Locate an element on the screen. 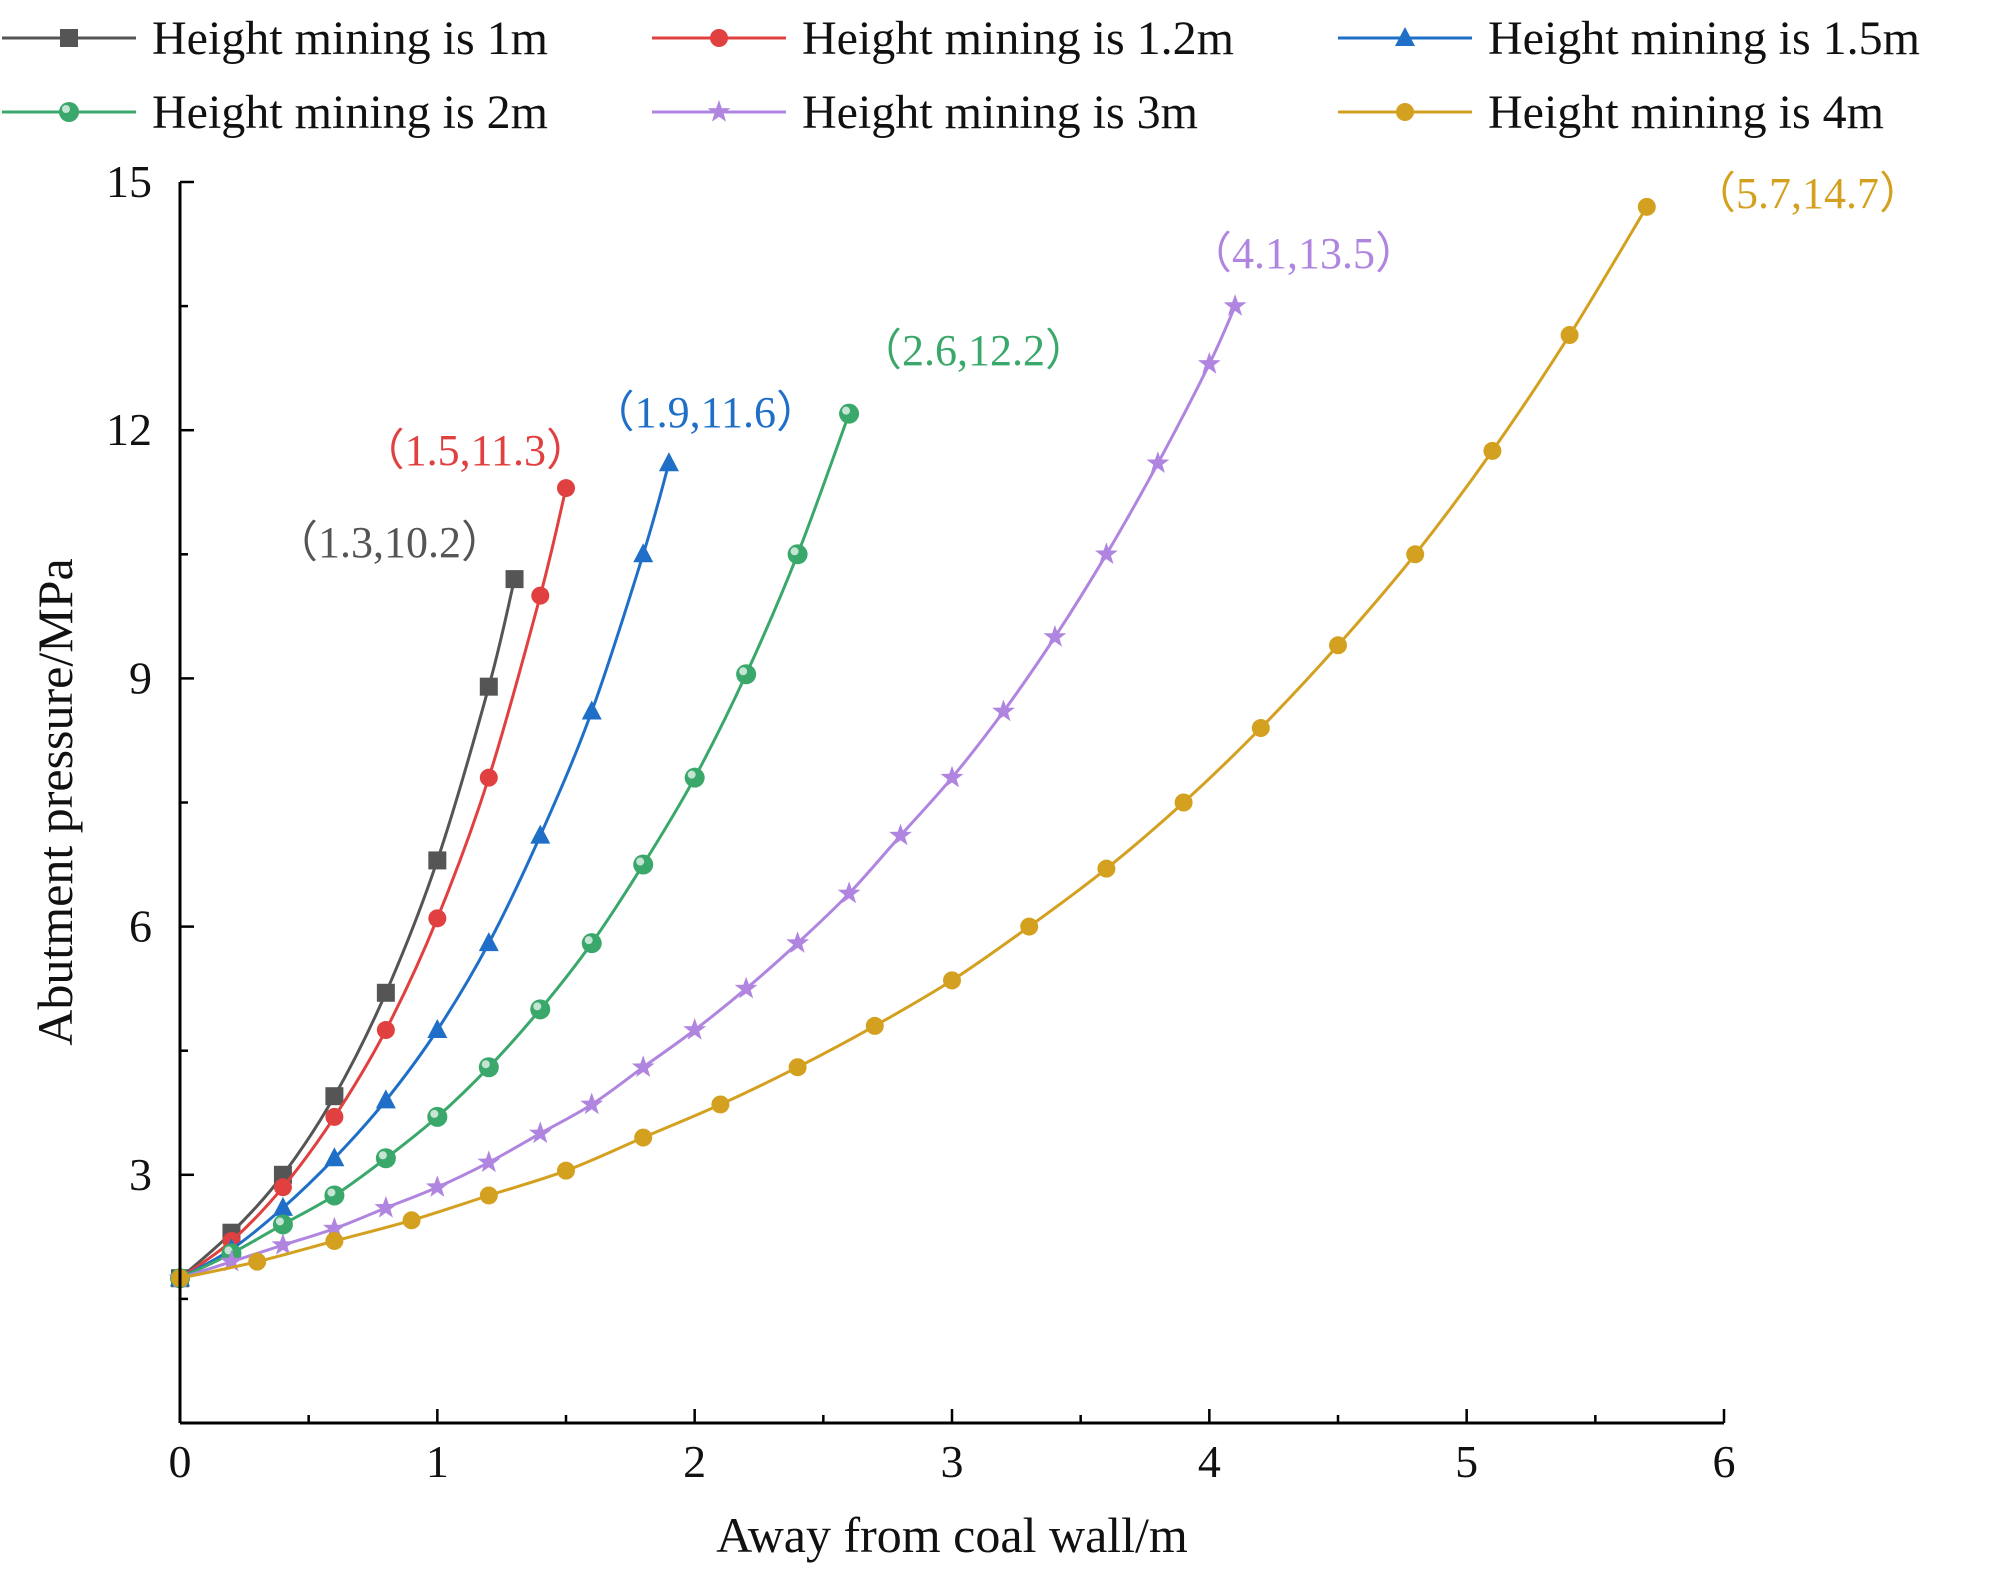 The width and height of the screenshot is (2008, 1574). data-label: （4.1,13.5） is located at coordinates (1303, 253).